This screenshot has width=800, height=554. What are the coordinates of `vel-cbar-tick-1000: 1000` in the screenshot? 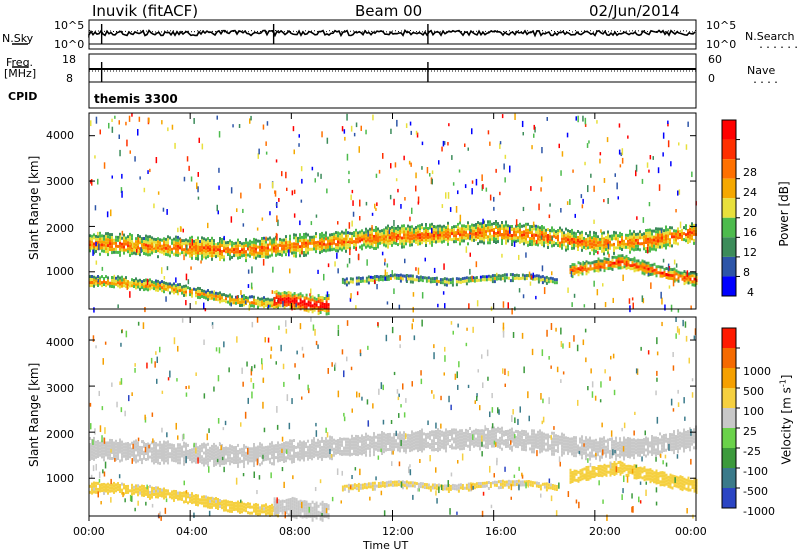 It's located at (757, 371).